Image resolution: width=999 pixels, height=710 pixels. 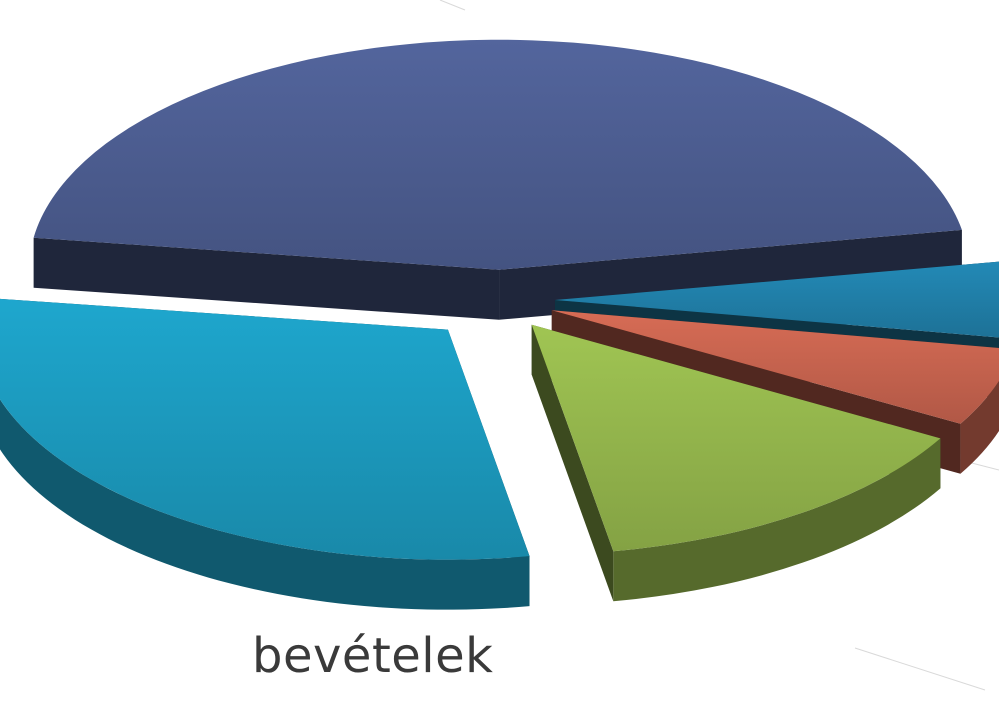 What do you see at coordinates (452, 5) in the screenshot?
I see `leader-line-top` at bounding box center [452, 5].